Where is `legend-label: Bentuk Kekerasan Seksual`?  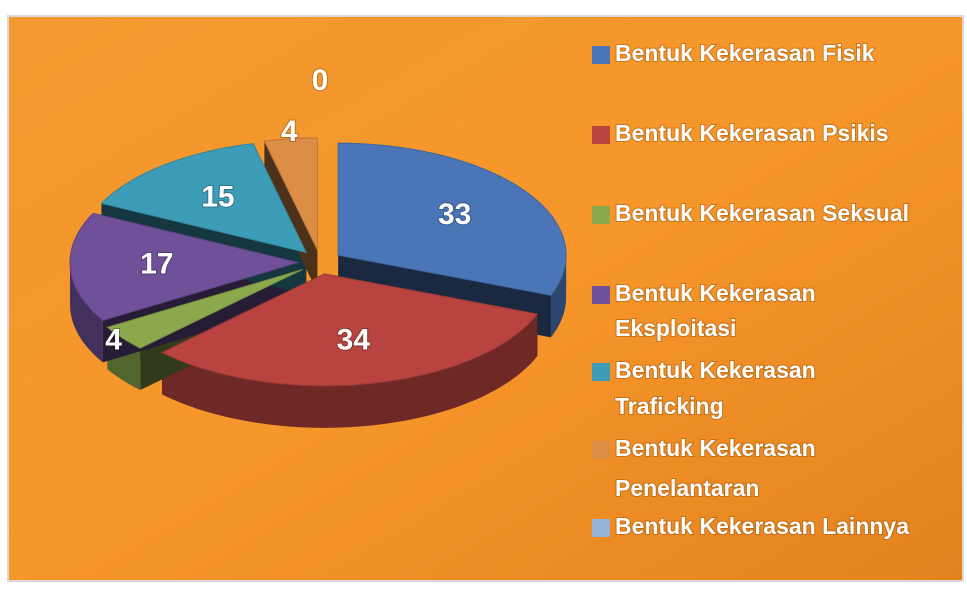 legend-label: Bentuk Kekerasan Seksual is located at coordinates (762, 213).